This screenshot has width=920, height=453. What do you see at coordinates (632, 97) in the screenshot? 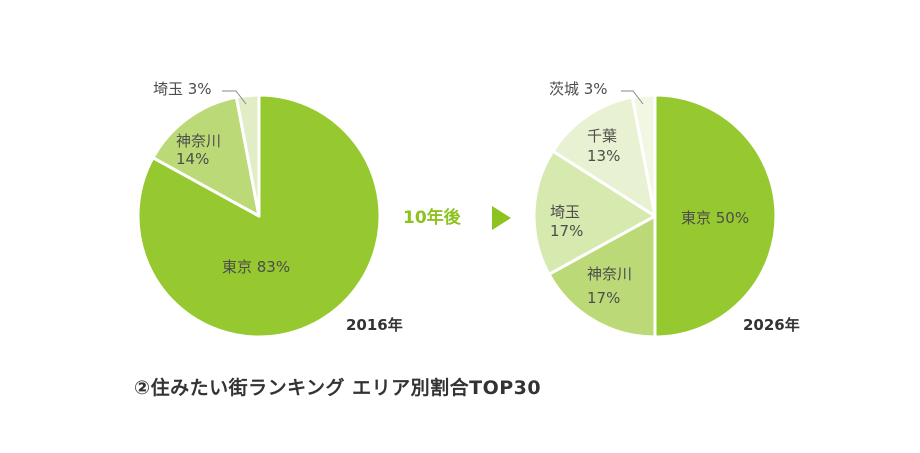
I see `leader-line-ibaraki` at bounding box center [632, 97].